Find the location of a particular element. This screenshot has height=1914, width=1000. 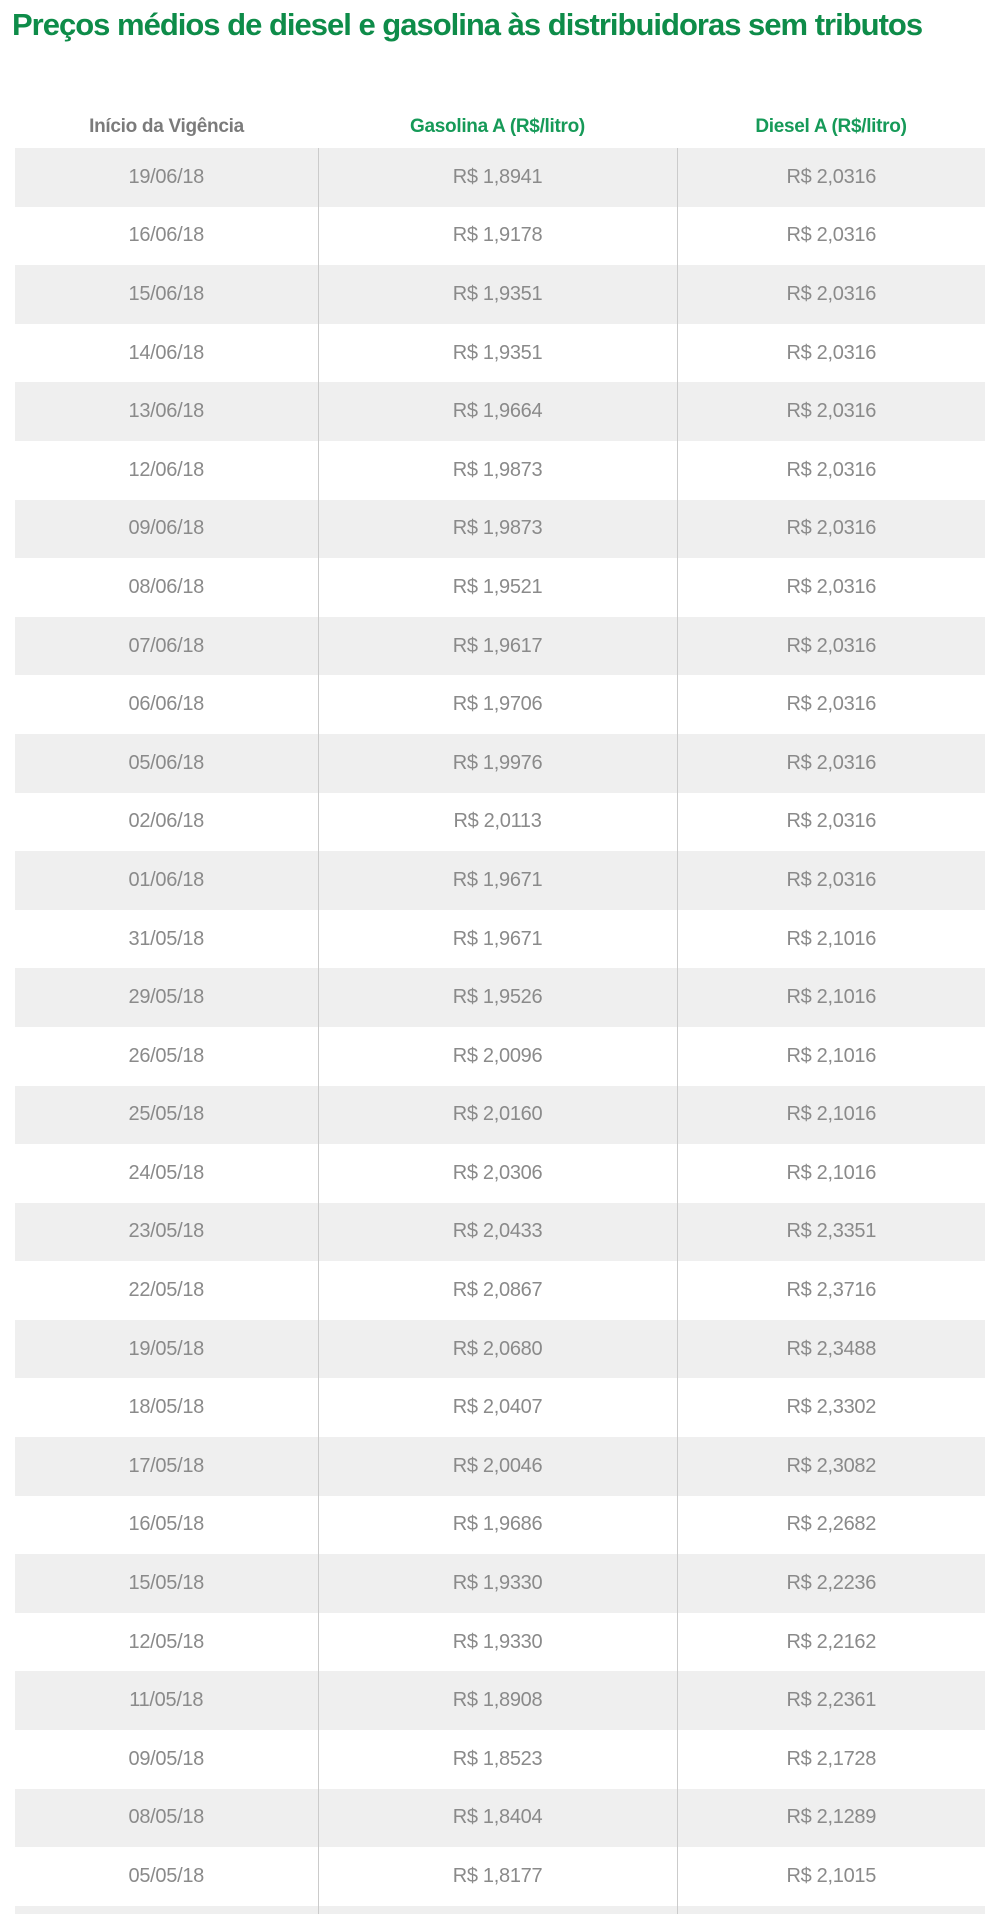

table-row: 01/06/18 R$ 1,9671 R$ 2,0316 is located at coordinates (500, 880).